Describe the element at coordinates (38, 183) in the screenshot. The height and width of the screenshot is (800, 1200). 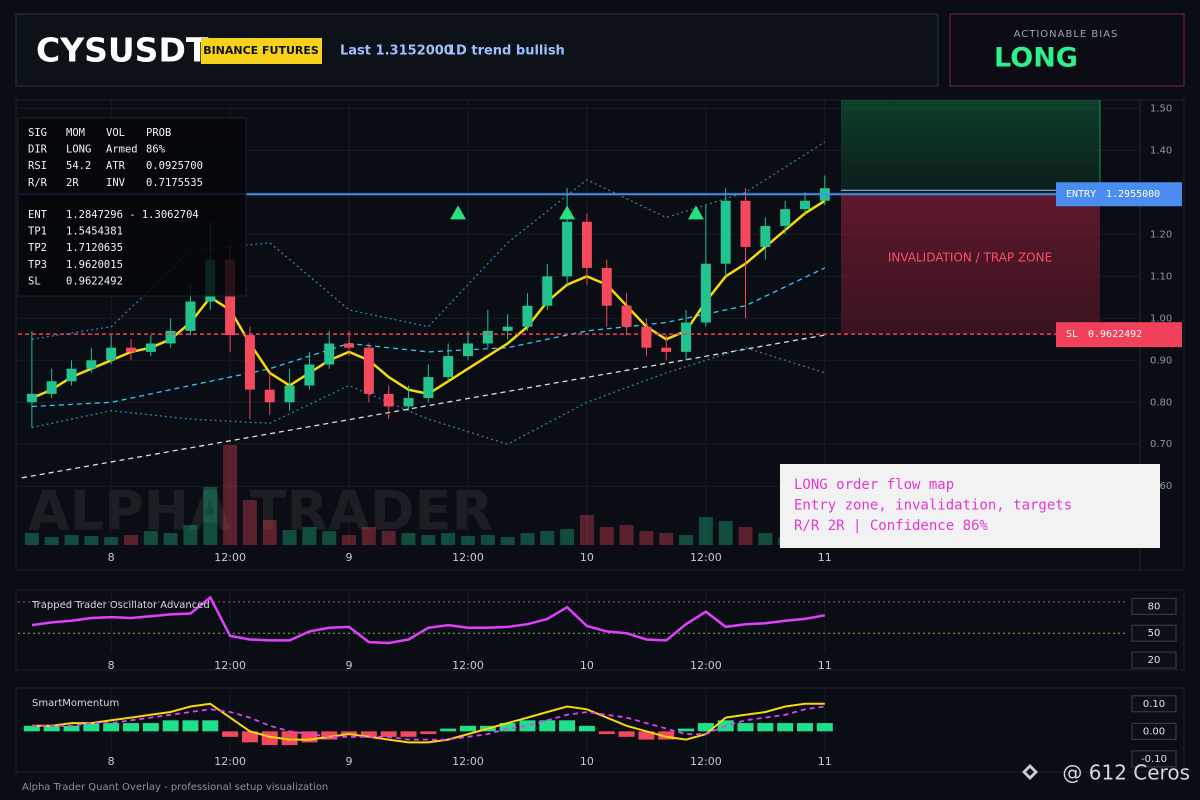
I see `info-cell: R/R` at that location.